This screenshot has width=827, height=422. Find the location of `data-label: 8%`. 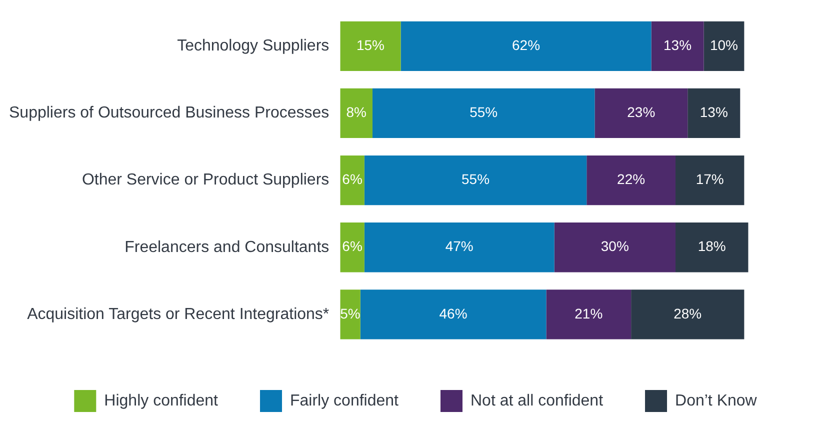

data-label: 8% is located at coordinates (356, 112).